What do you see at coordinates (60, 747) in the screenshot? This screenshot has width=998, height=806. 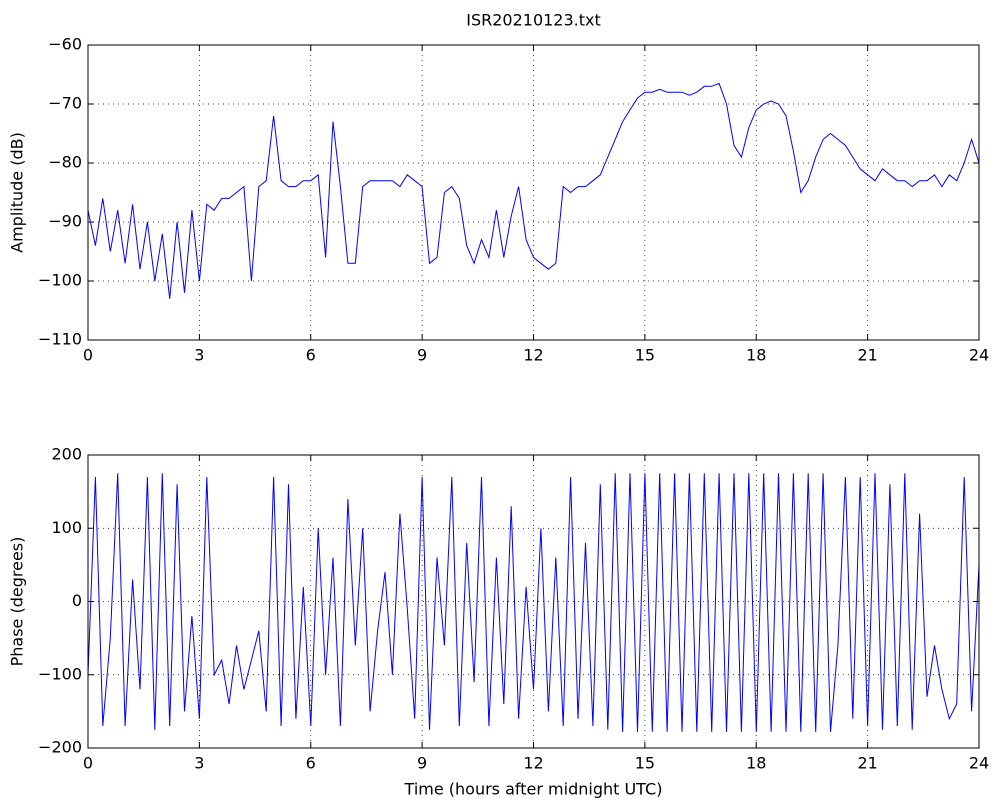 I see `y-tick-label: −200` at bounding box center [60, 747].